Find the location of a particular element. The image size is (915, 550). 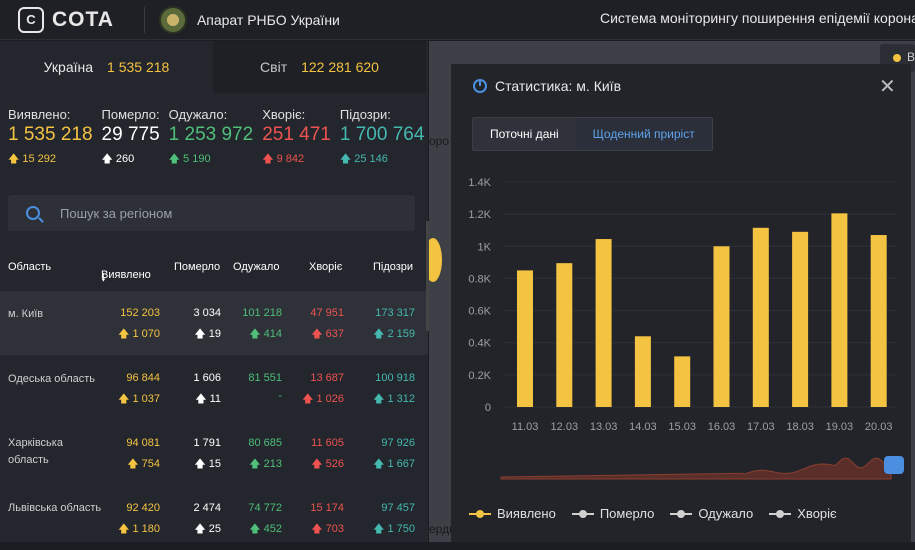

range-overview is located at coordinates (702, 468).